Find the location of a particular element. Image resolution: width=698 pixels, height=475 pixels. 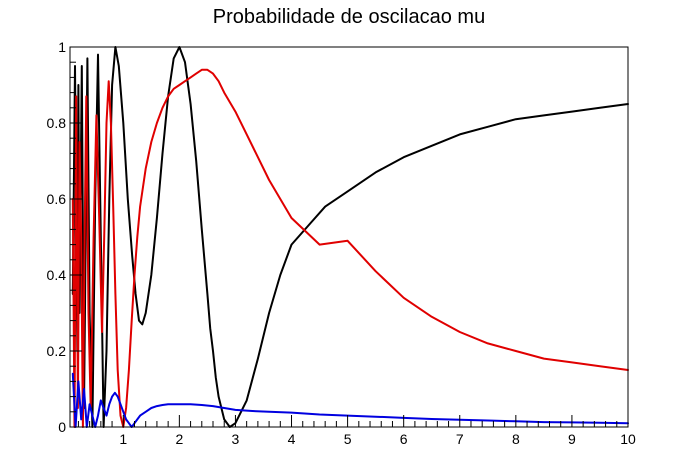

y-tick-label: 0.6 is located at coordinates (57, 199).